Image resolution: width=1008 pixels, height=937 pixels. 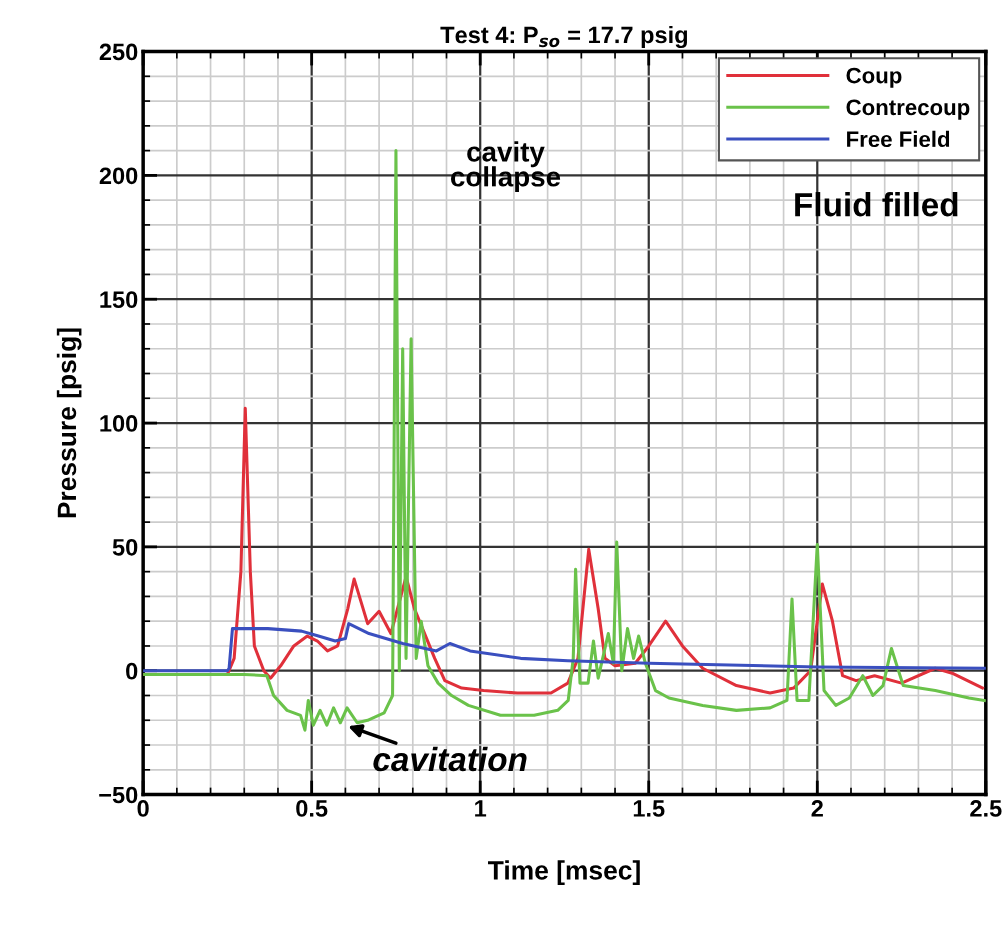 What do you see at coordinates (817, 808) in the screenshot?
I see `x-tick-label: 2` at bounding box center [817, 808].